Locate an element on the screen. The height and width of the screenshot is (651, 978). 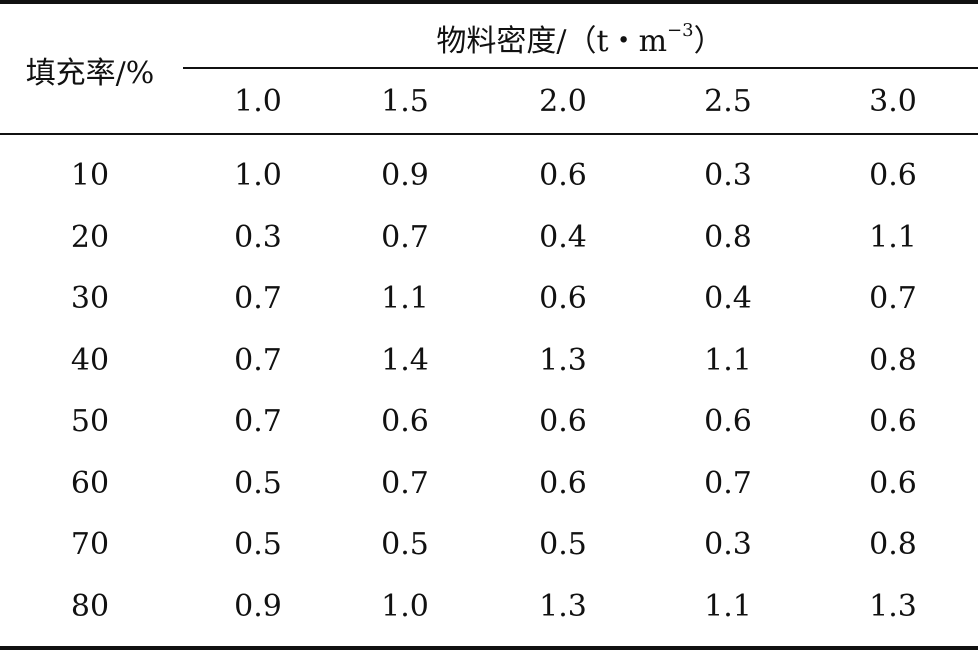
row-header-title: 填充率/% is located at coordinates (90, 73).